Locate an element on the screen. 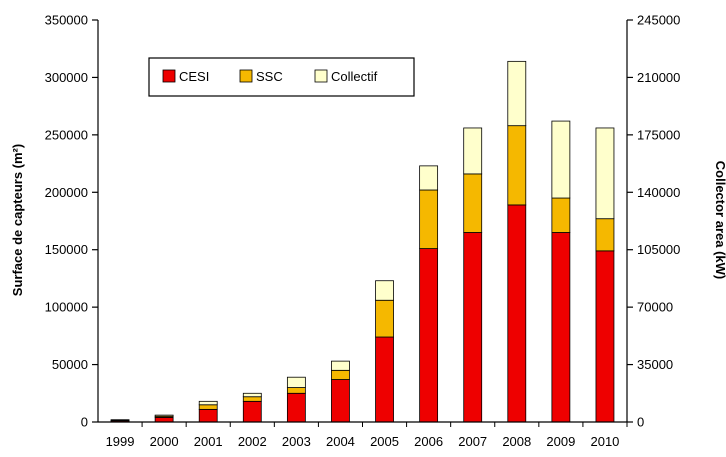  y-left-tick-label: 100000 is located at coordinates (66, 307).